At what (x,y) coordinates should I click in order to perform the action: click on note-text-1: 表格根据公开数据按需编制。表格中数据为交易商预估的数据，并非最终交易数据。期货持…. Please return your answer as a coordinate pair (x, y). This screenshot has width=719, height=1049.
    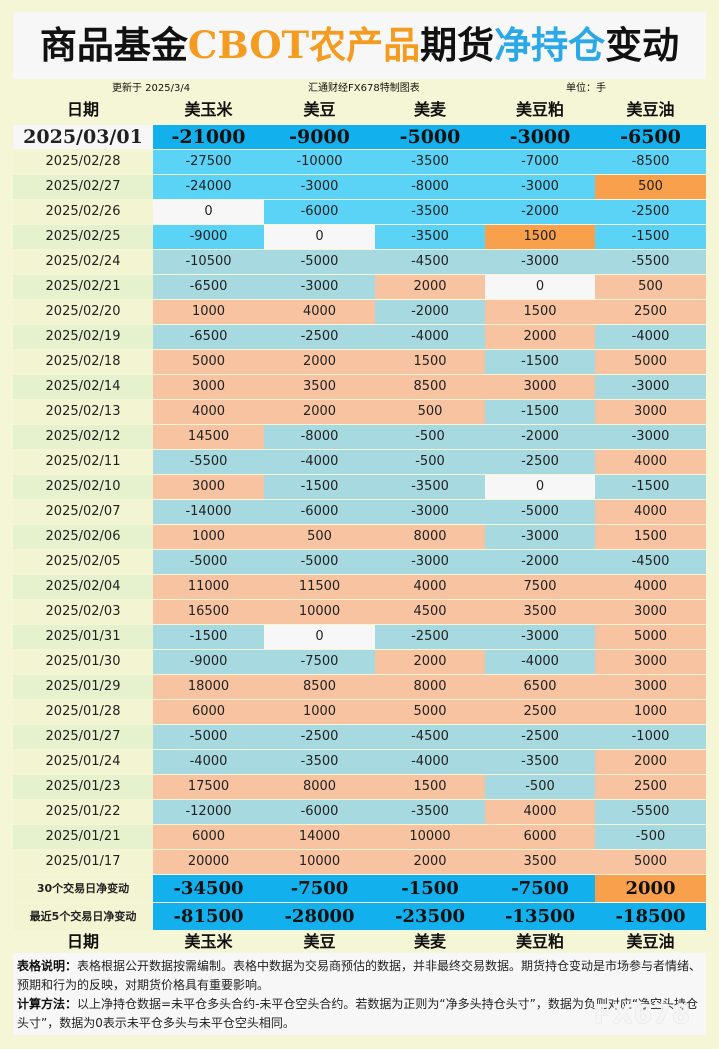
    Looking at the image, I should click on (359, 975).